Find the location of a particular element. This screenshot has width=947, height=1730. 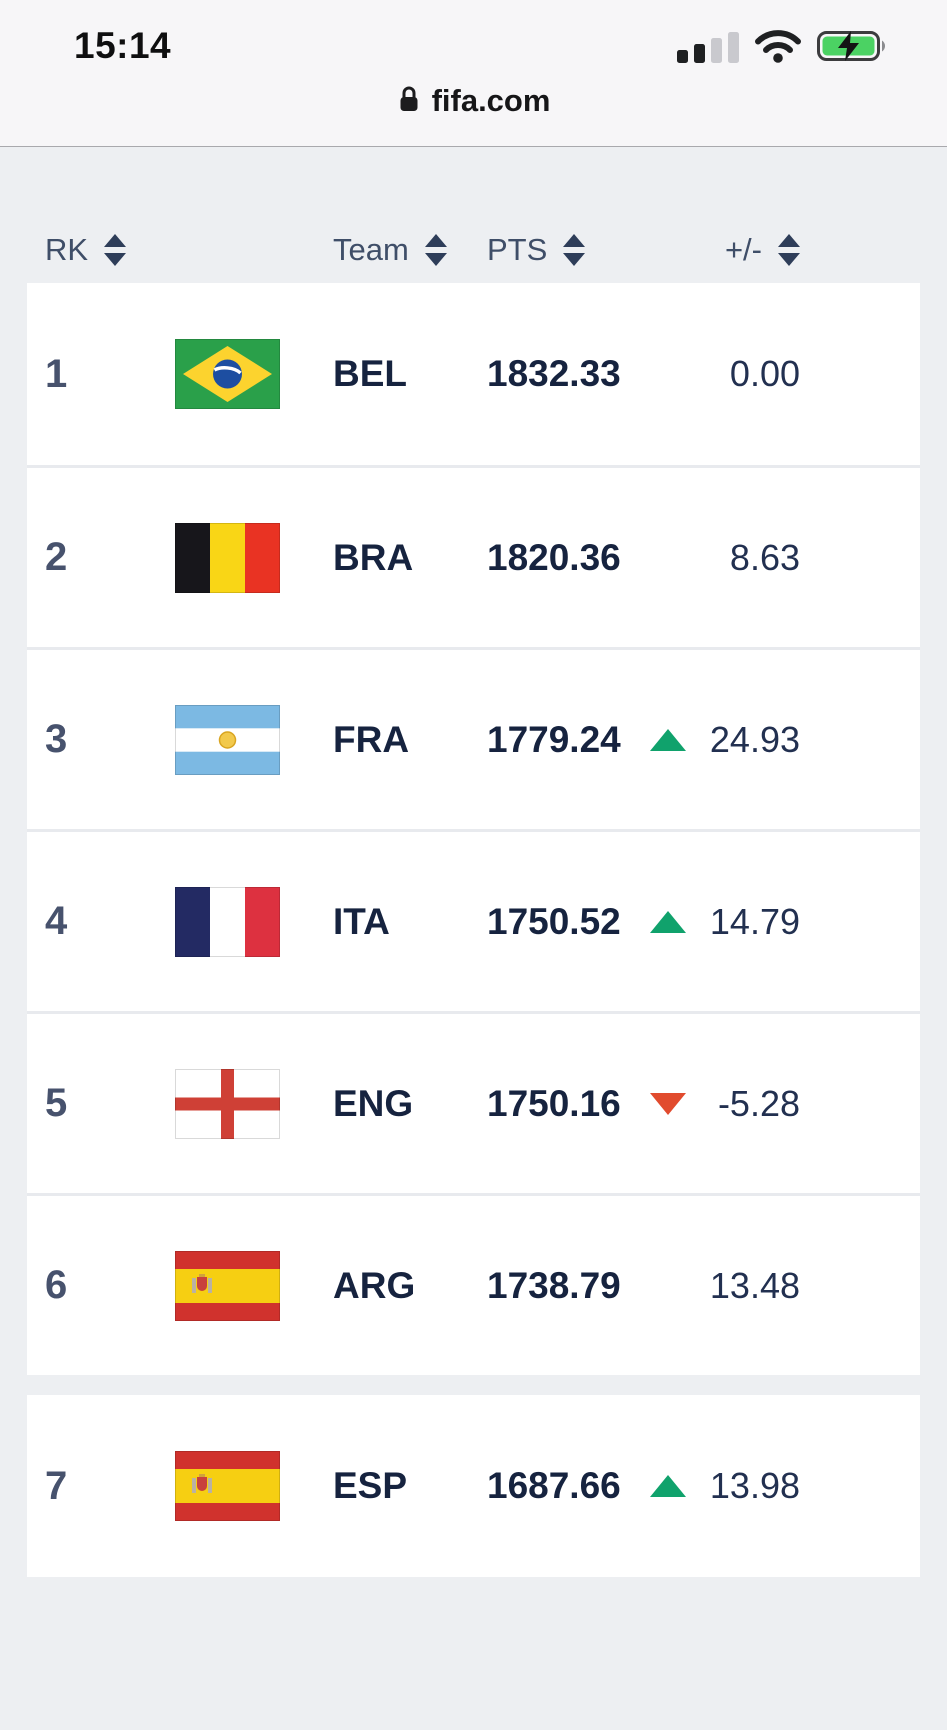

change-cell: -5.28 is located at coordinates (758, 1103).